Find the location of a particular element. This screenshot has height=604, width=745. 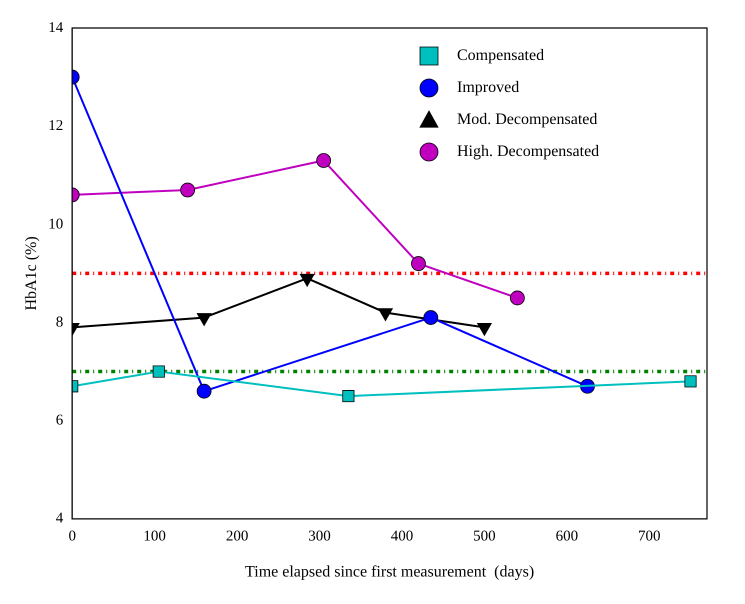

x-tick-label: 100 is located at coordinates (154, 536).